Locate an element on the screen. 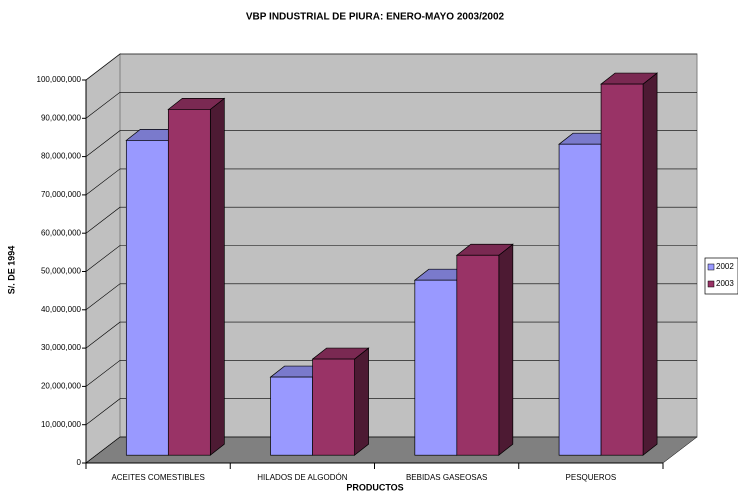  y-tick-label: 10,000,000 is located at coordinates (61, 424).